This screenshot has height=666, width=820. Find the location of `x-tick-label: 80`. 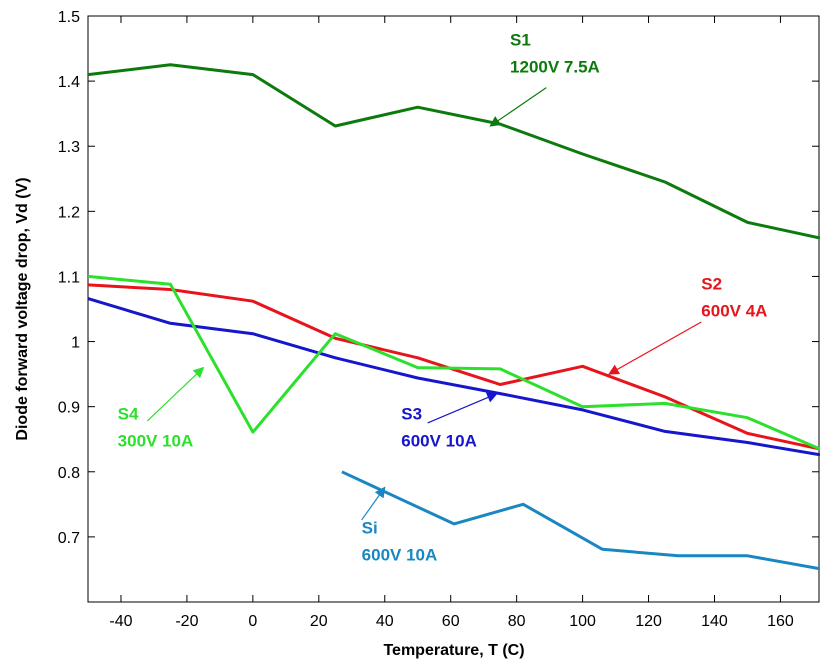

x-tick-label: 80 is located at coordinates (517, 621).